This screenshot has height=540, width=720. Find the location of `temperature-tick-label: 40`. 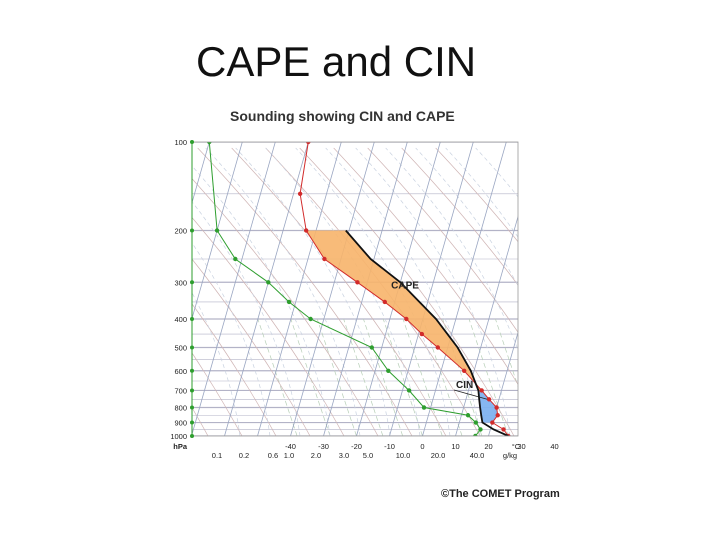

temperature-tick-label: 40 is located at coordinates (554, 446).